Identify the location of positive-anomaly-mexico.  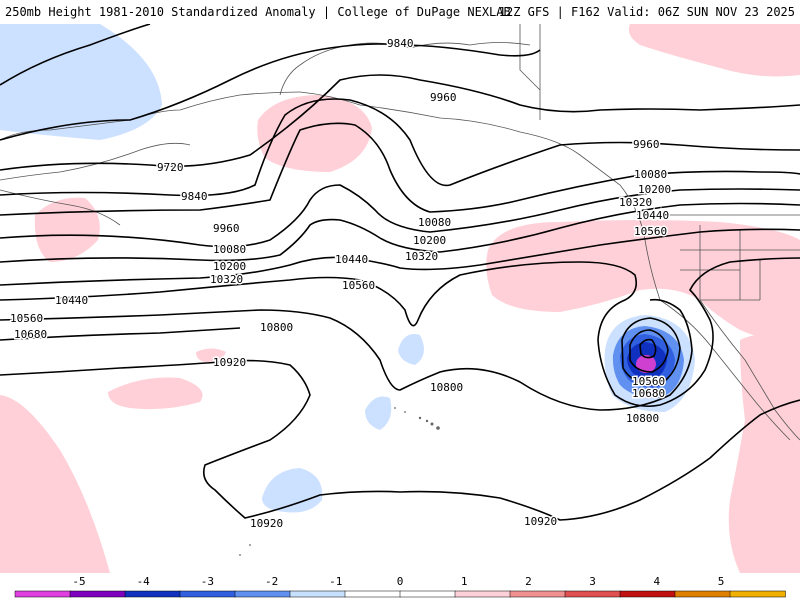
(764, 453).